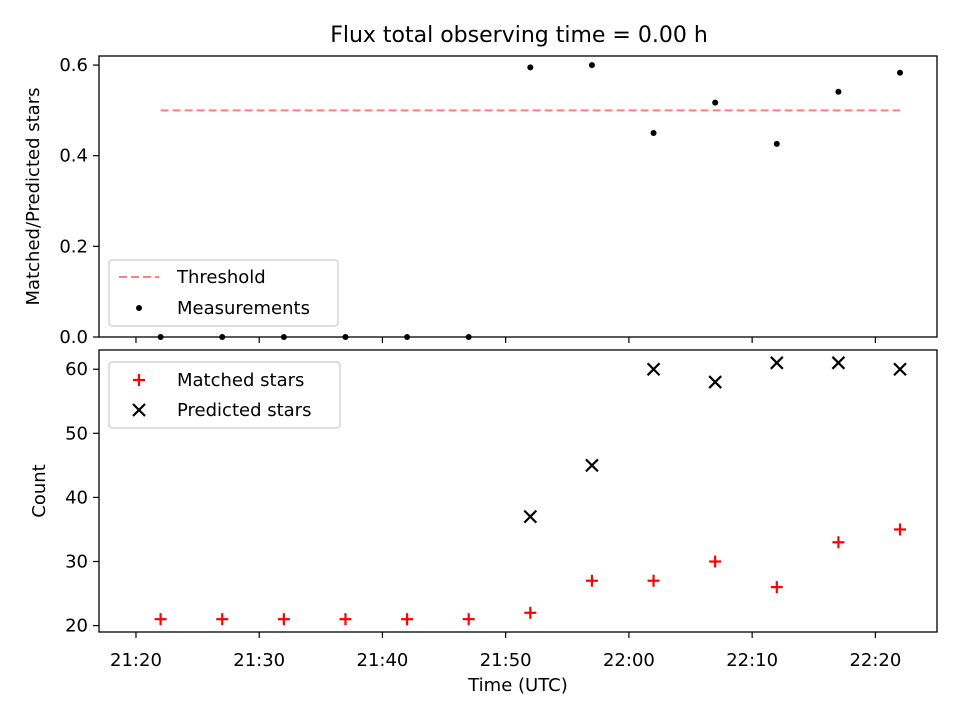  What do you see at coordinates (243, 308) in the screenshot?
I see `legend-measurements-label: Measurements` at bounding box center [243, 308].